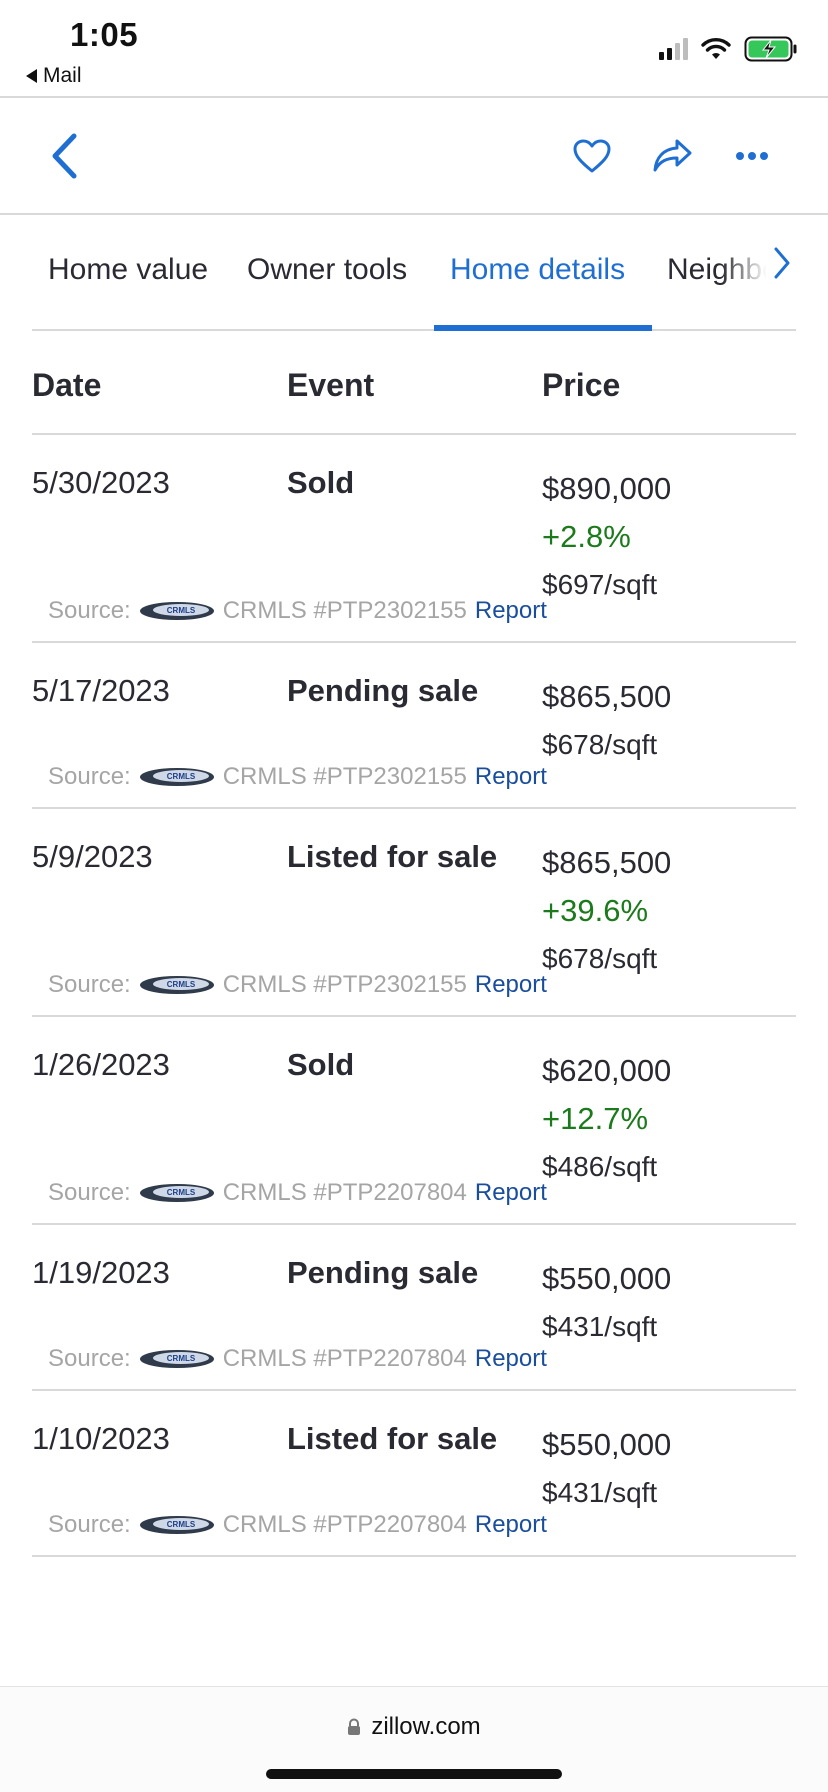  What do you see at coordinates (331, 385) in the screenshot?
I see `header-event: Event` at bounding box center [331, 385].